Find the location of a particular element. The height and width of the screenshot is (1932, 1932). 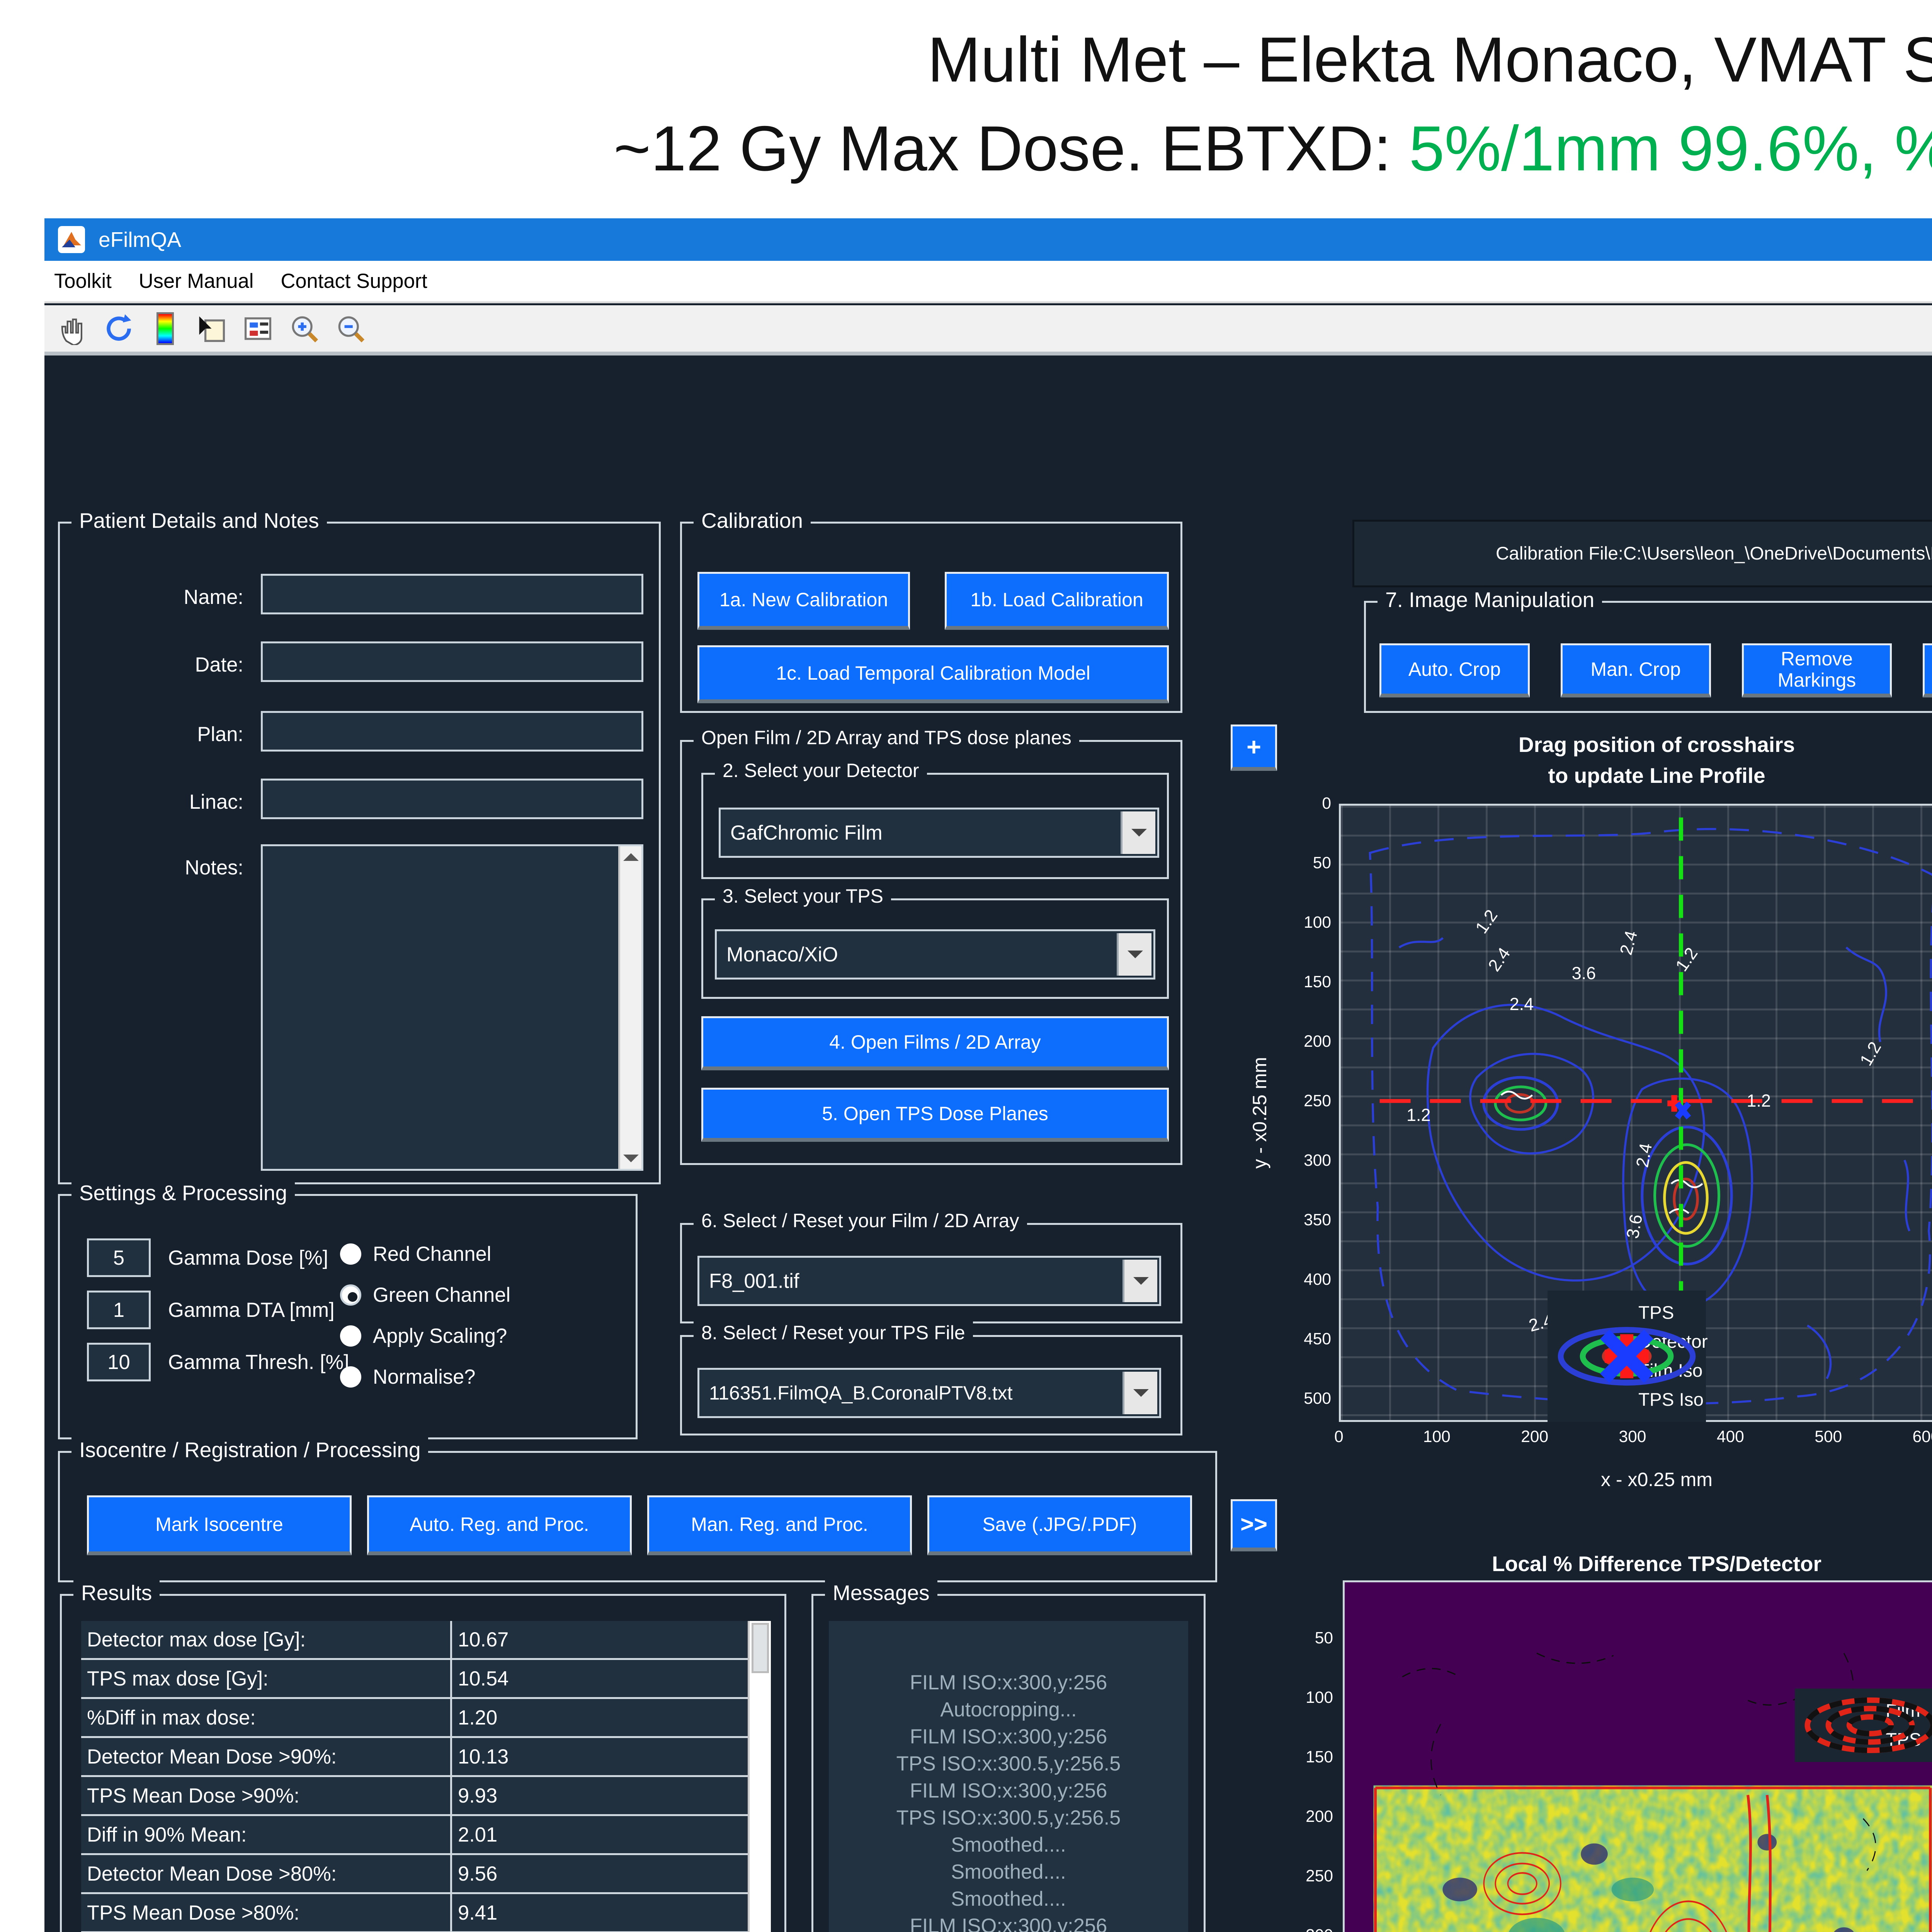

detector-select: GafChromic Film is located at coordinates (939, 833).